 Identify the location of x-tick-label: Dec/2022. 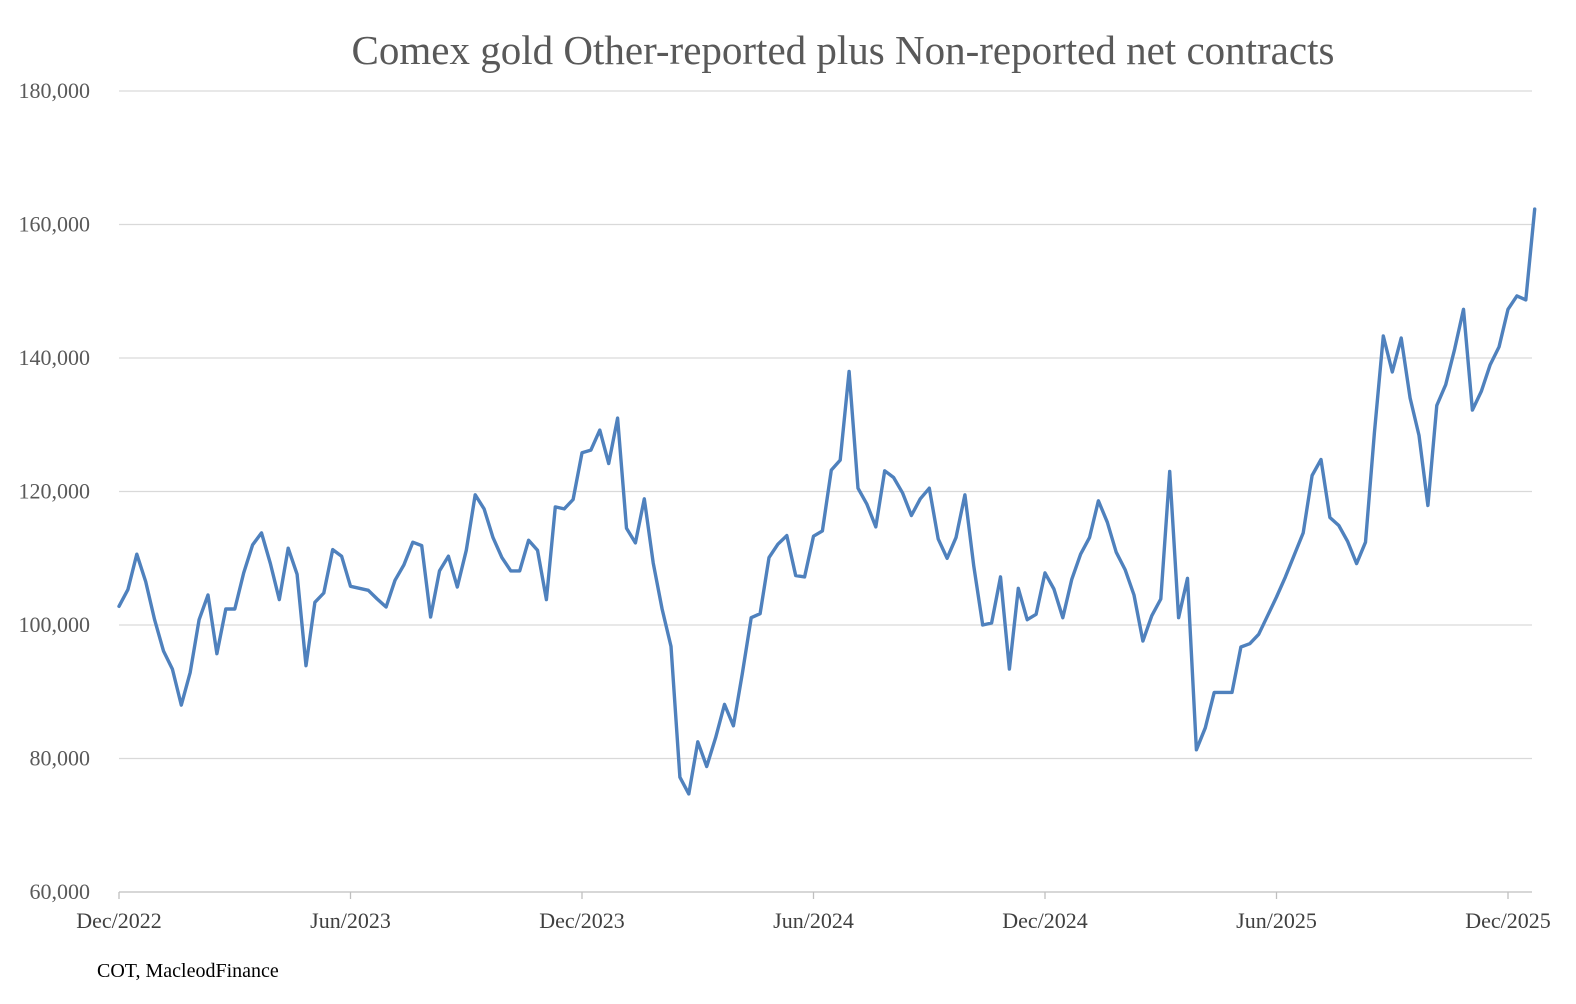
(119, 920).